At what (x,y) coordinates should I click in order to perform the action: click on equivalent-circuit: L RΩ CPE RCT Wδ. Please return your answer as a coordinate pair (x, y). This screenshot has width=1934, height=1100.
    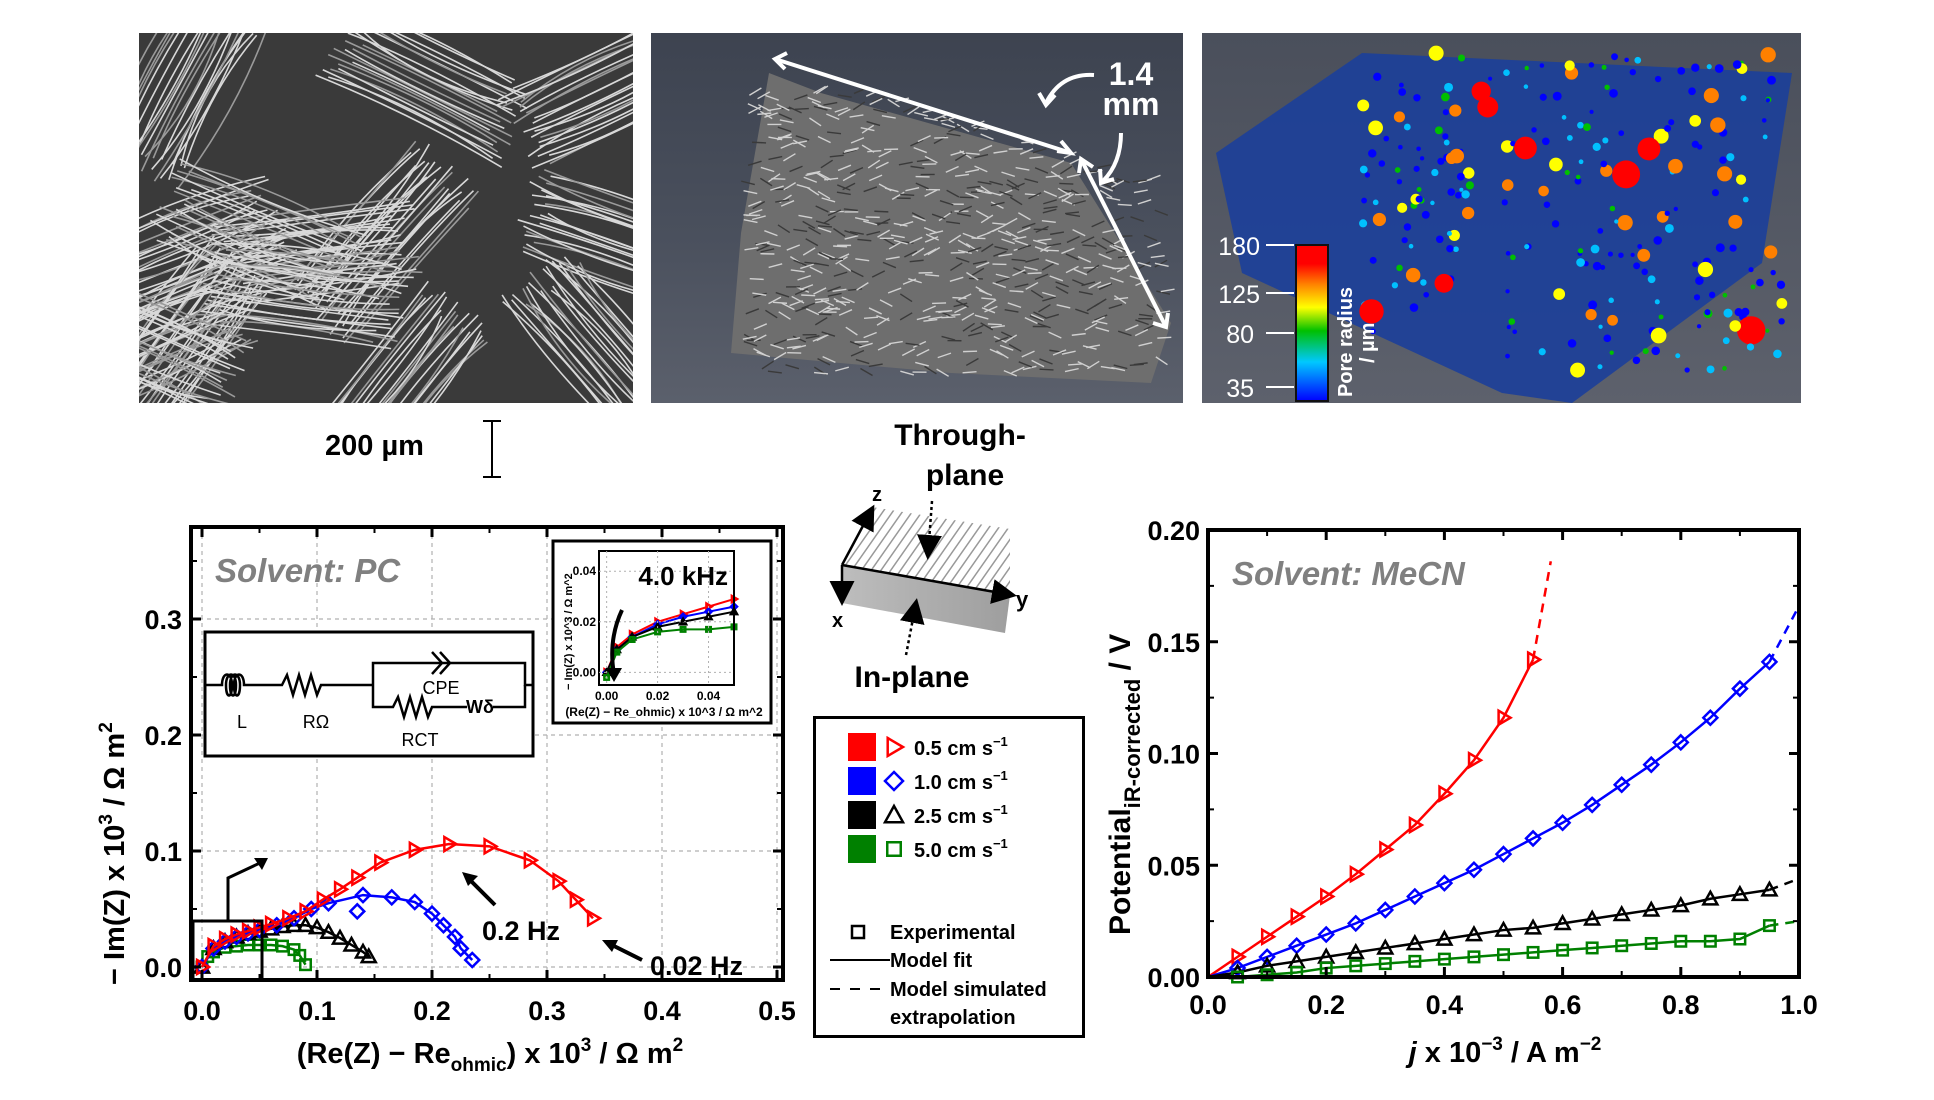
    Looking at the image, I should click on (369, 694).